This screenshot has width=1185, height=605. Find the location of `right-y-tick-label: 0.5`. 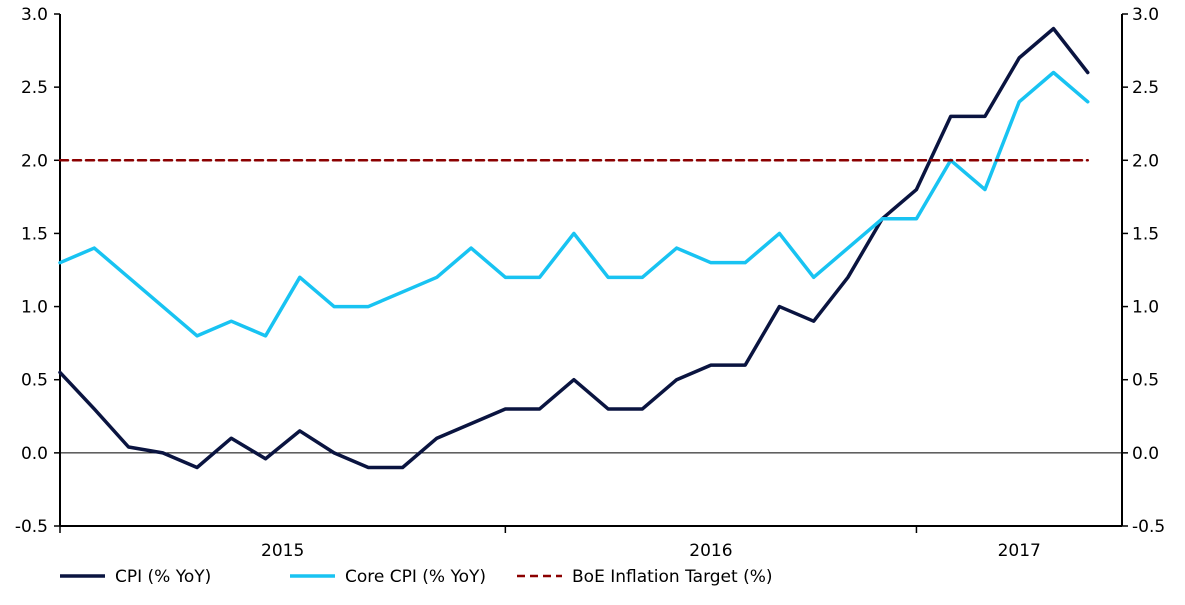

right-y-tick-label: 0.5 is located at coordinates (1145, 381).